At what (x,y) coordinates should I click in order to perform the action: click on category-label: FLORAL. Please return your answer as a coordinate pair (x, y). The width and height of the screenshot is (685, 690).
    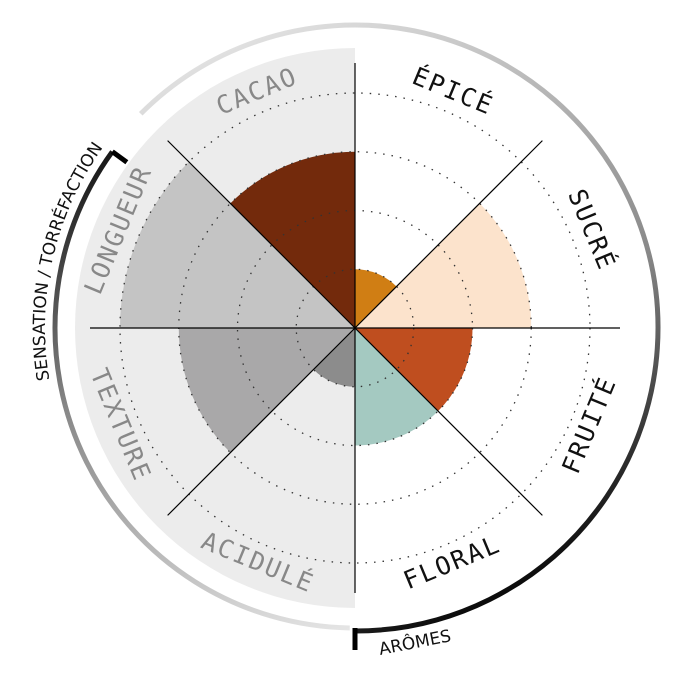
    Looking at the image, I should click on (452, 562).